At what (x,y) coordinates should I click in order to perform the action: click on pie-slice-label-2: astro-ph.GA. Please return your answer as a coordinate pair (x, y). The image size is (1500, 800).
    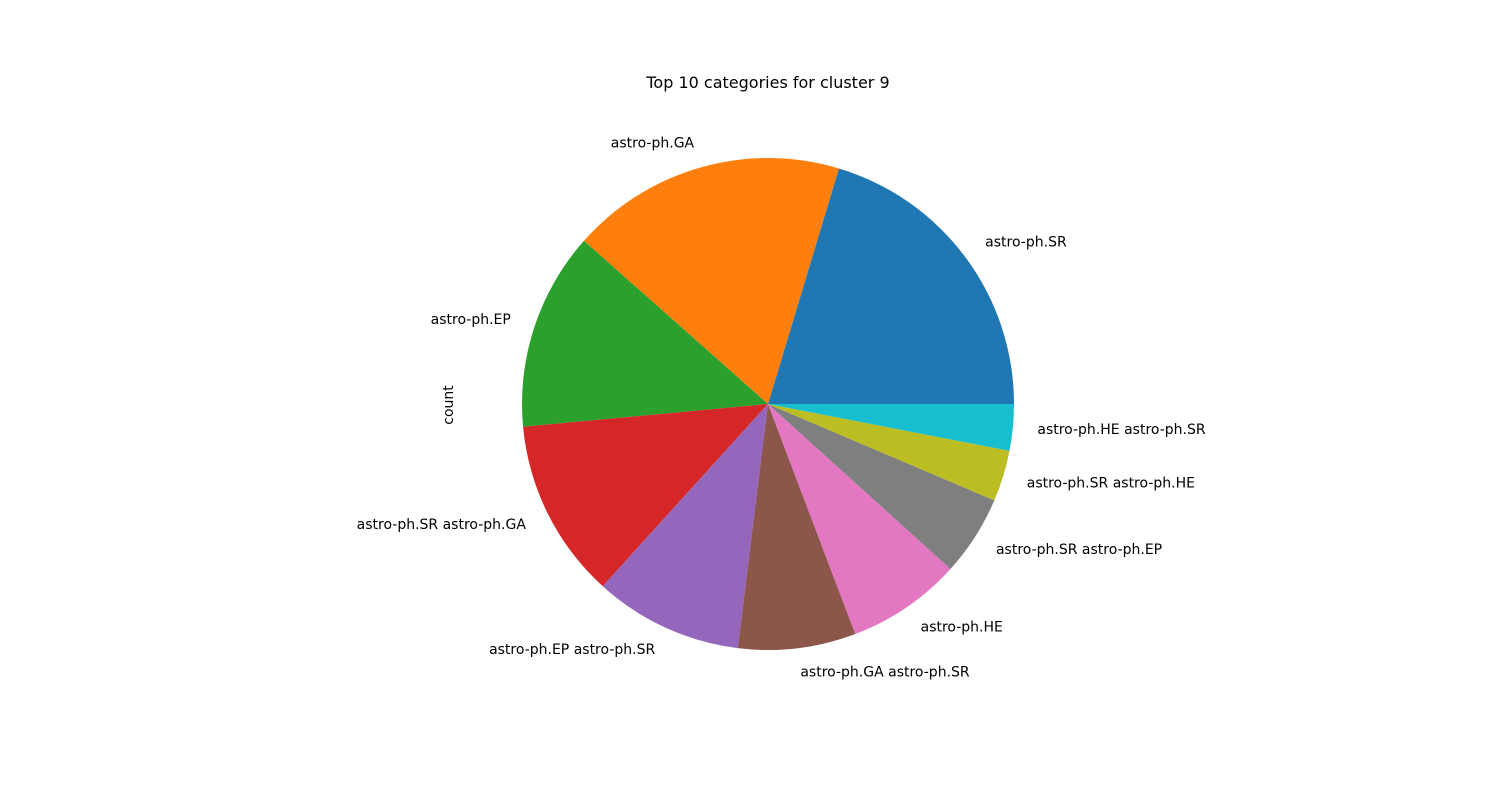
    Looking at the image, I should click on (653, 144).